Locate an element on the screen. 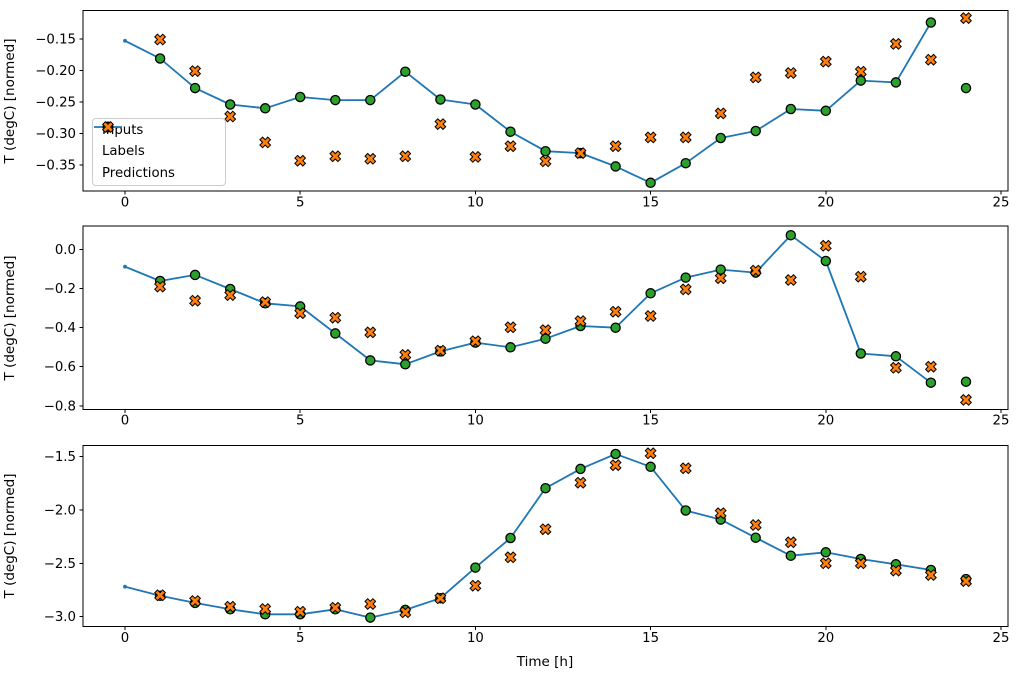  ylabel-subplot-1: T (degC) [normed] is located at coordinates (10, 101).